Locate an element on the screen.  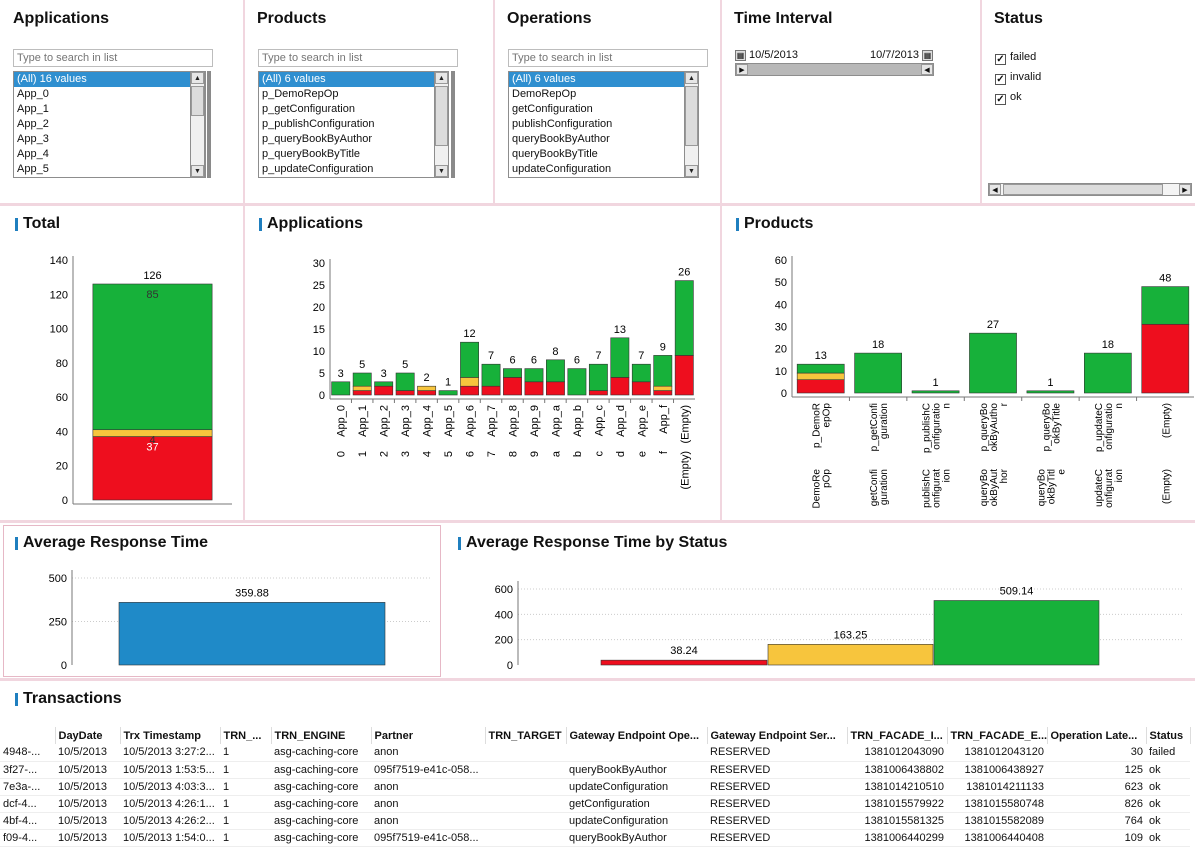
column-header: TRN_ENGINE is located at coordinates (321, 735).